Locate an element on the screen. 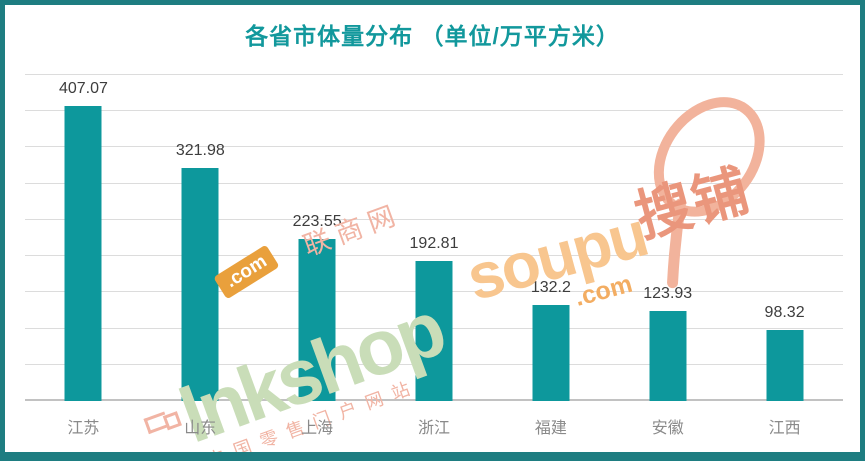 The height and width of the screenshot is (461, 865). x-axis-label-安徽: 安徽 is located at coordinates (667, 428).